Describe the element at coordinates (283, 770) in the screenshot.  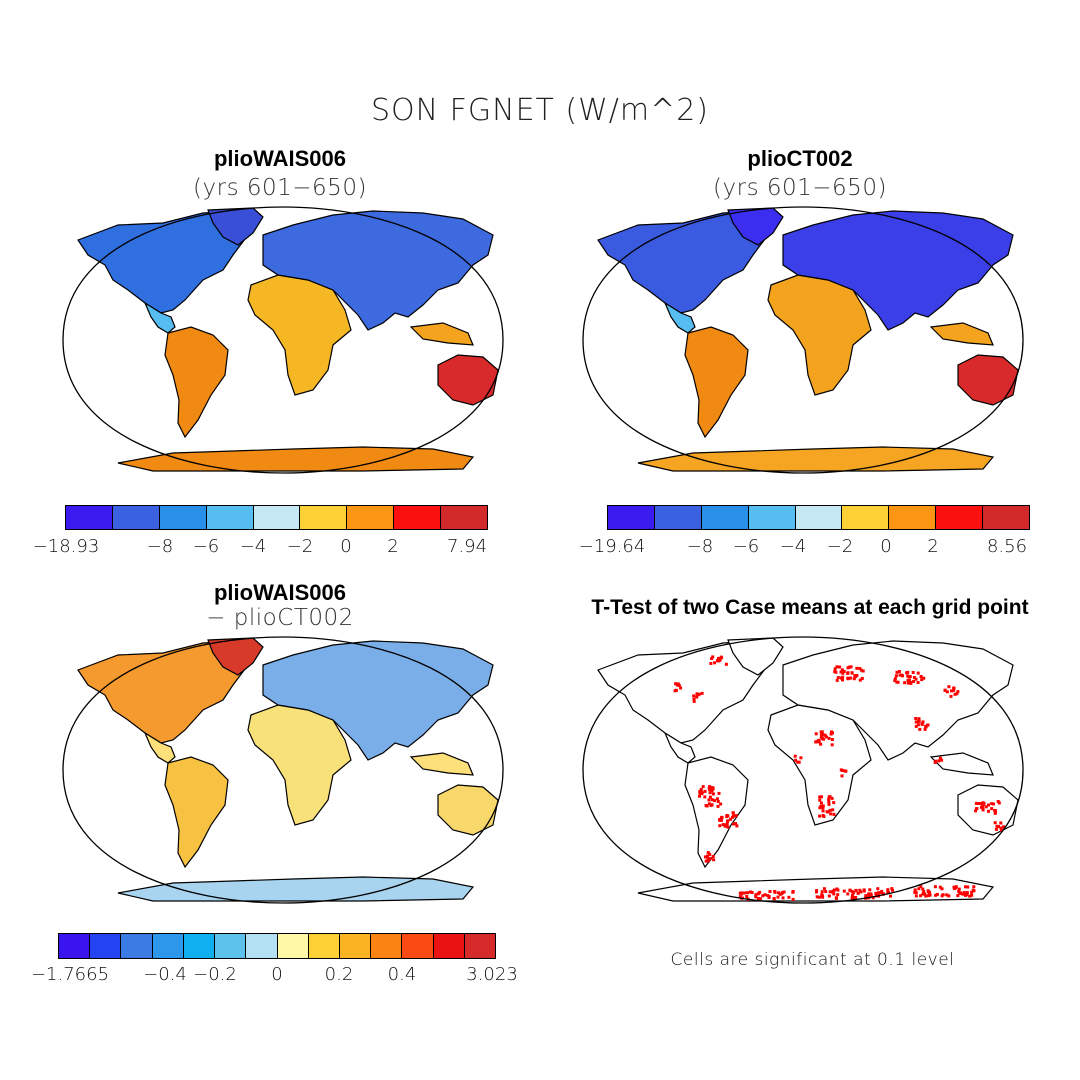
I see `panel3-map` at that location.